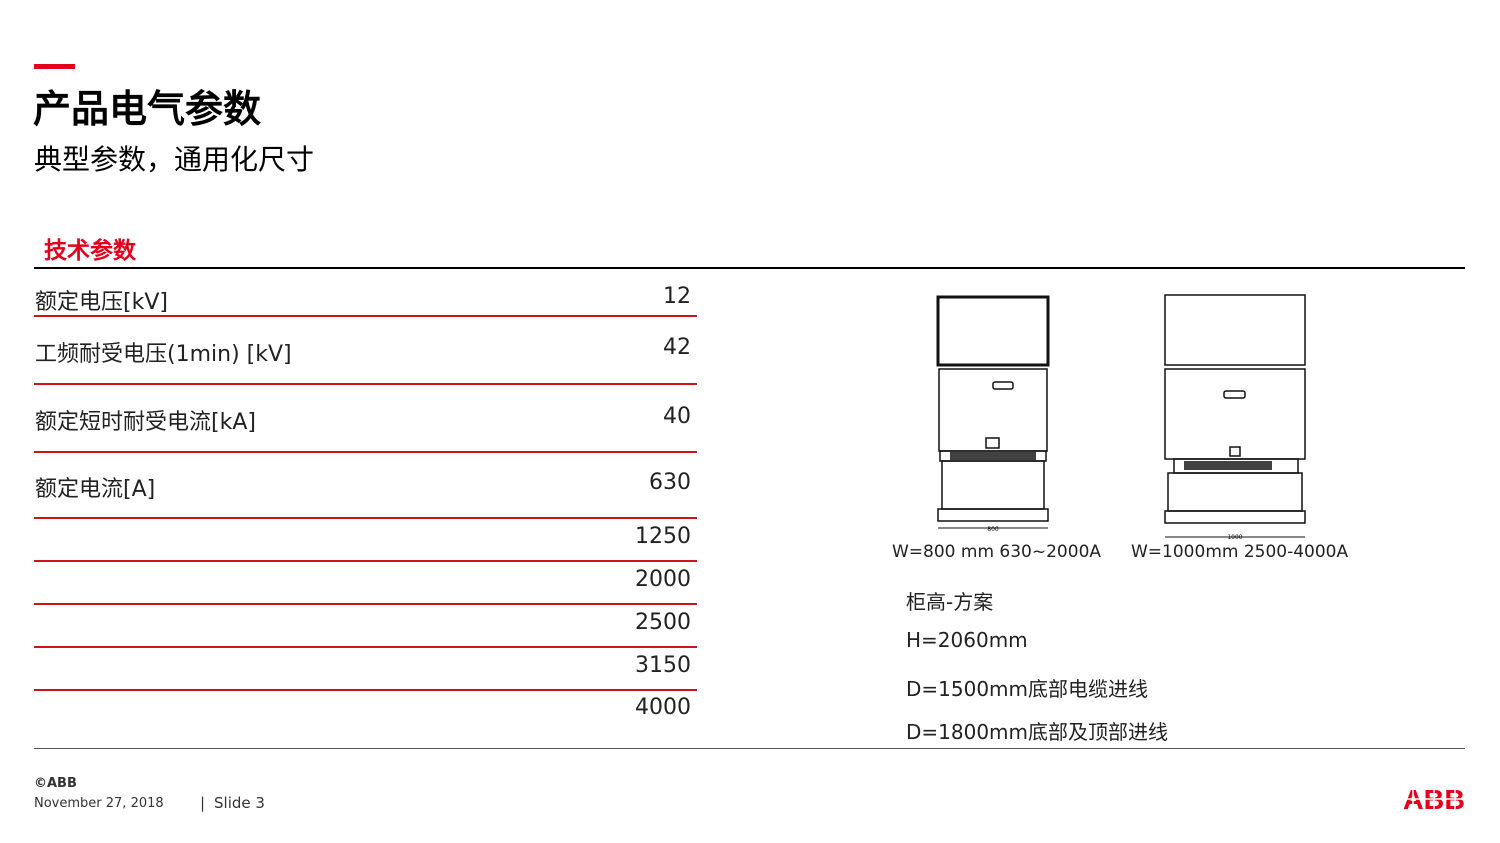 This screenshot has height=843, width=1500. I want to click on row-value: 40, so click(677, 416).